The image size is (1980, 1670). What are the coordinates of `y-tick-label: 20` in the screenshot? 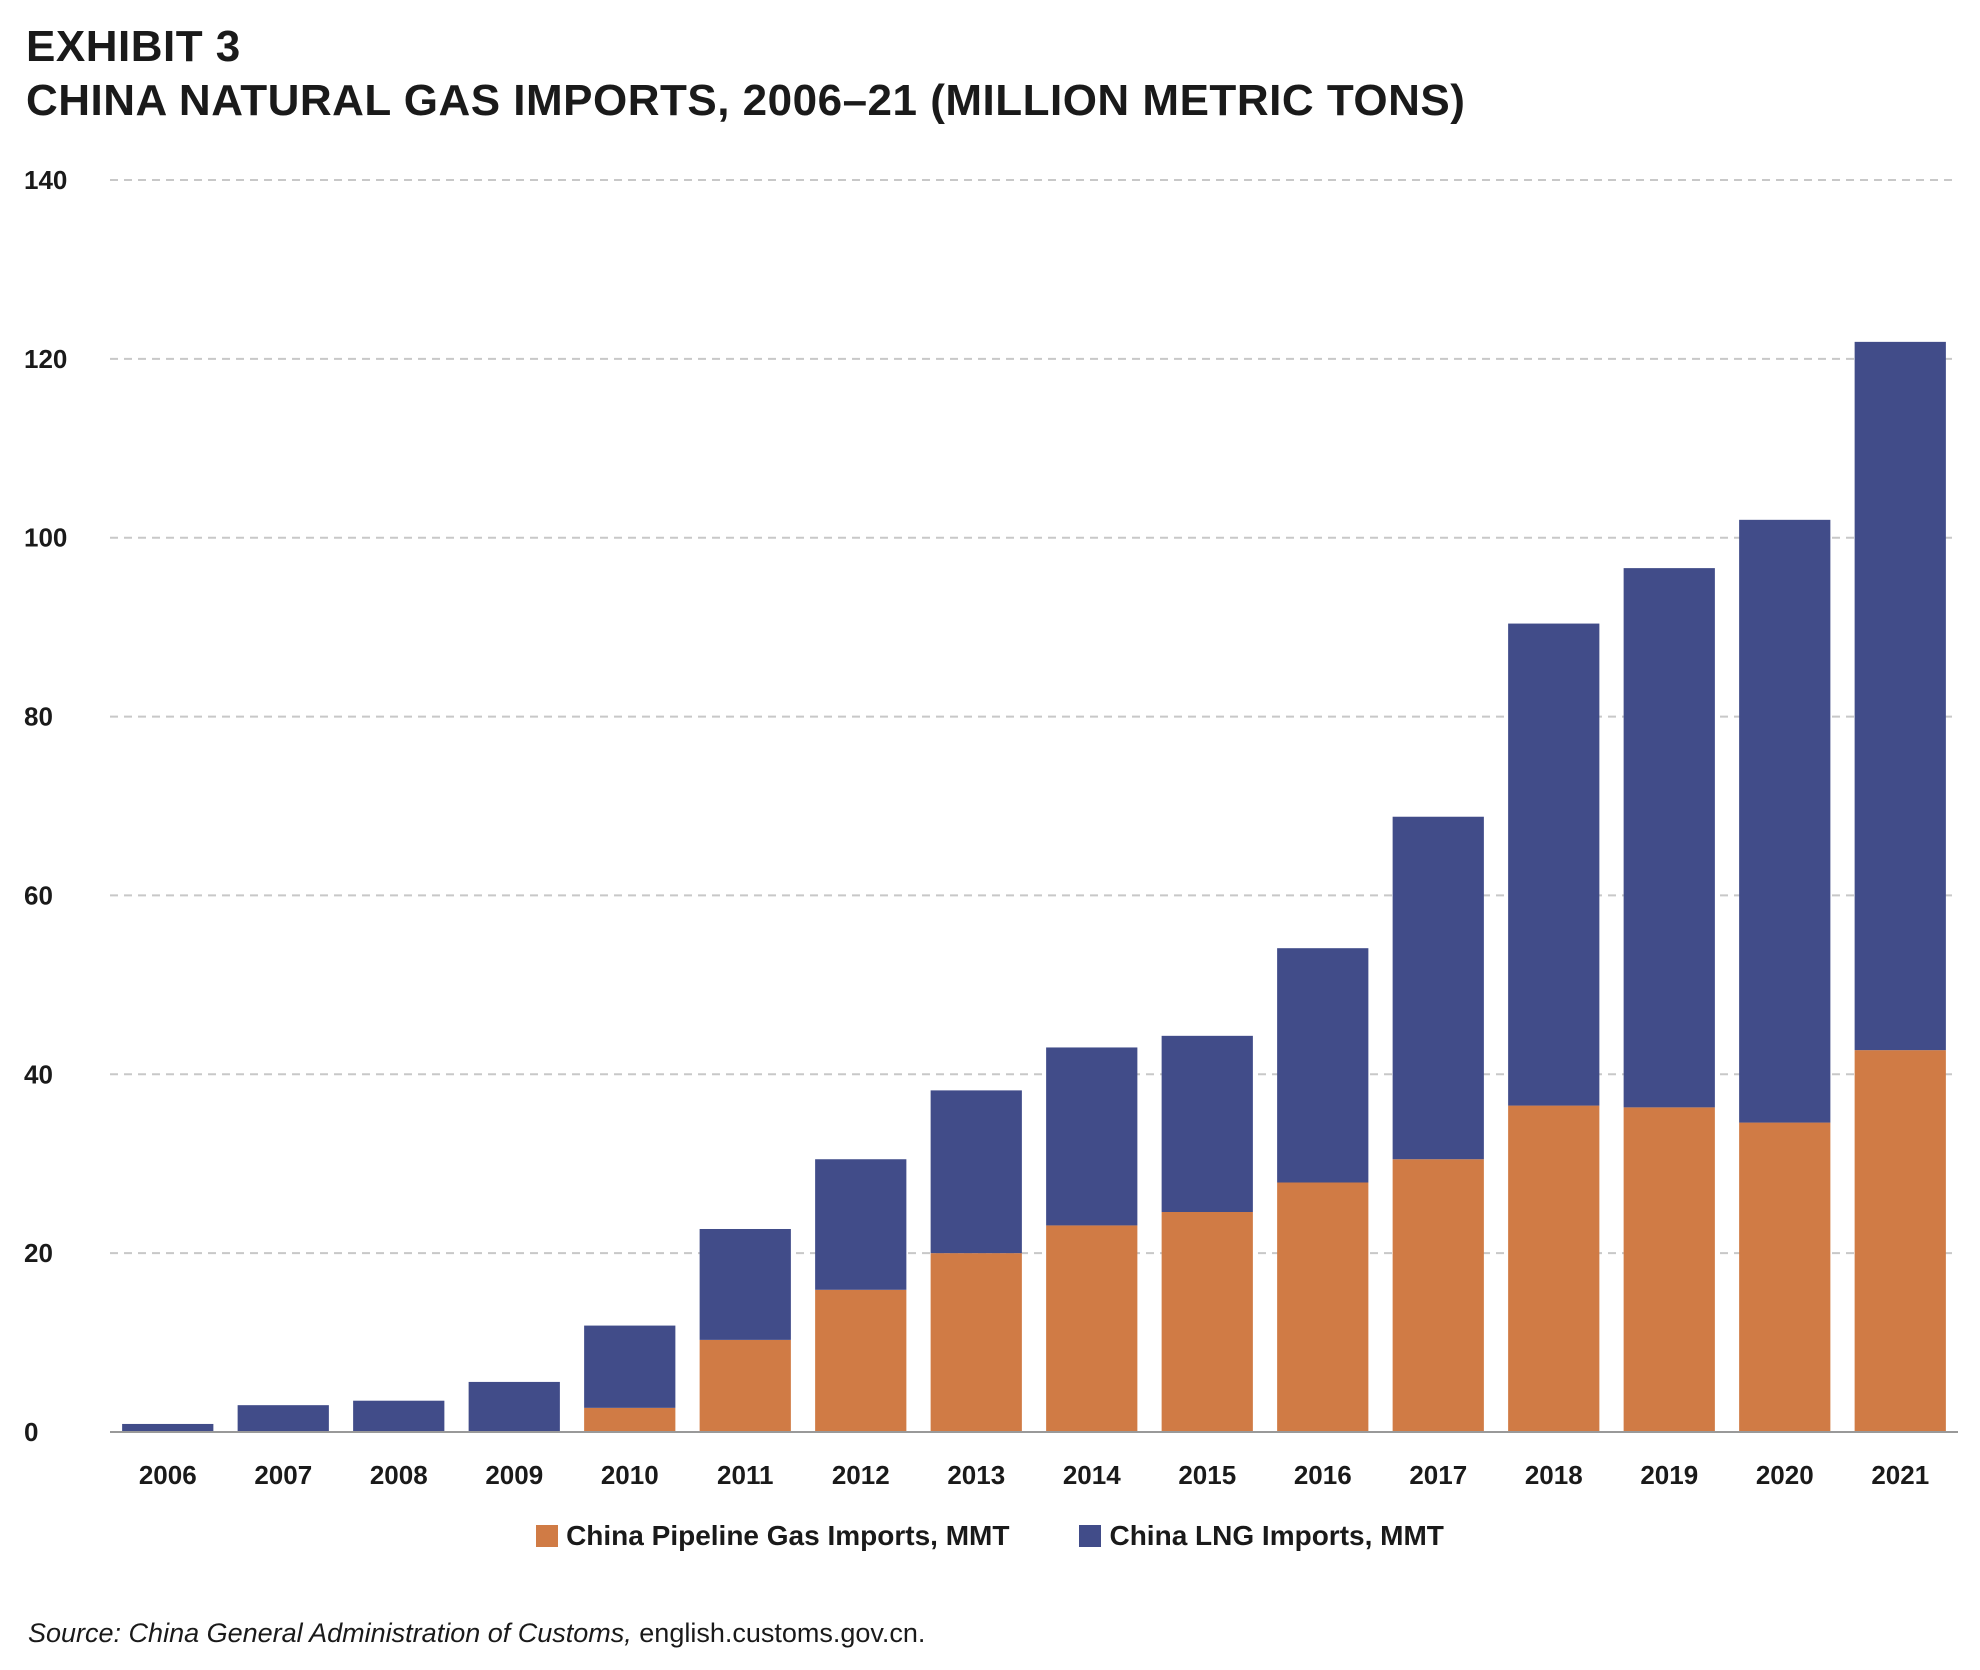 It's located at (38, 1253).